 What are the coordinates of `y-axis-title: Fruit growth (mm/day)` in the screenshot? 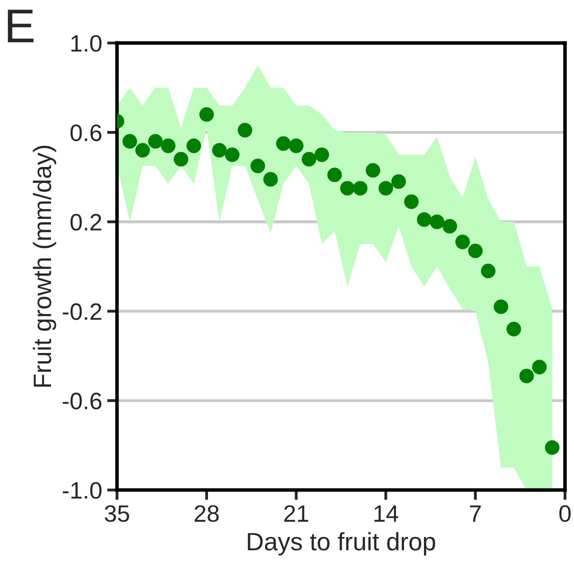 It's located at (44, 266).